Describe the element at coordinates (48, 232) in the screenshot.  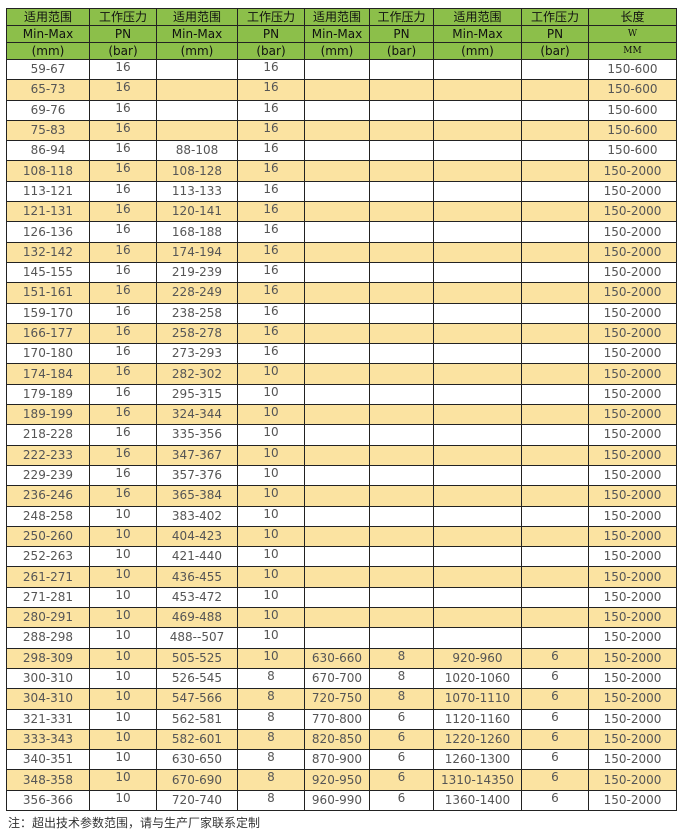
I see `range-cell: 126-136` at that location.